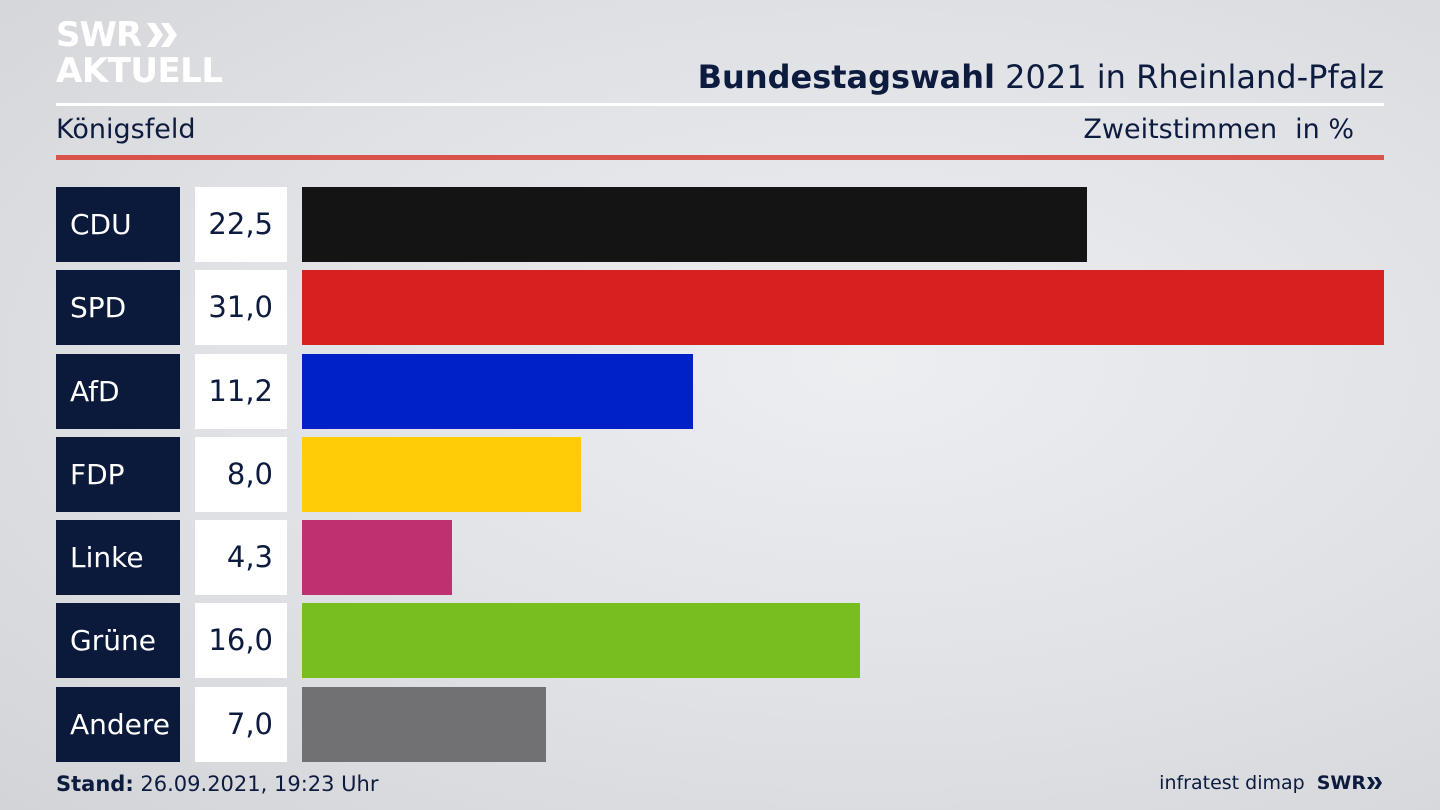 The height and width of the screenshot is (810, 1440). I want to click on chart-title: Bundestagswahl 2021 in Rheinland-Pfalz, so click(1041, 77).